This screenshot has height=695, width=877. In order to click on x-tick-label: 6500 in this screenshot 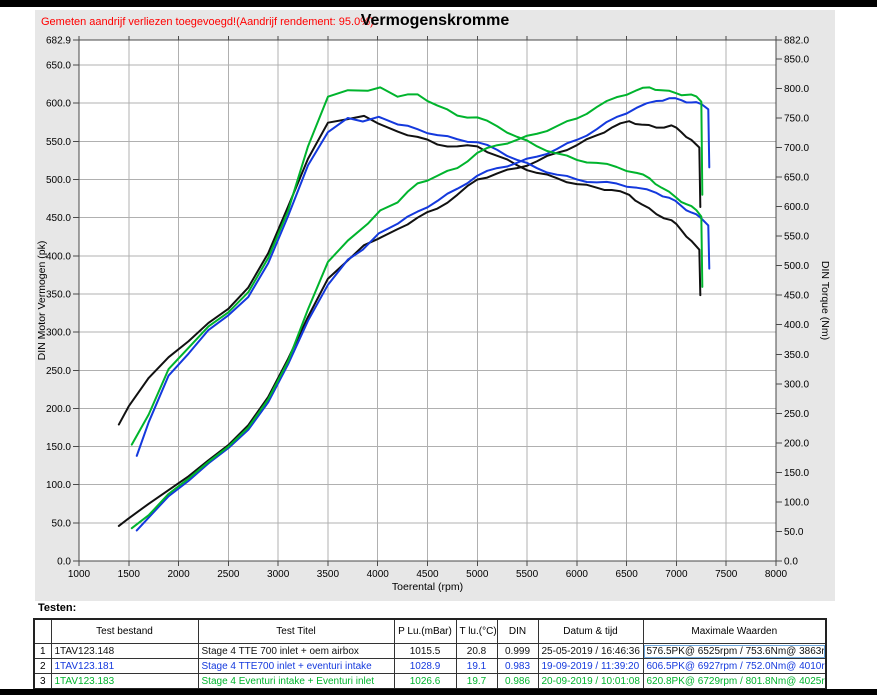, I will do `click(627, 574)`.